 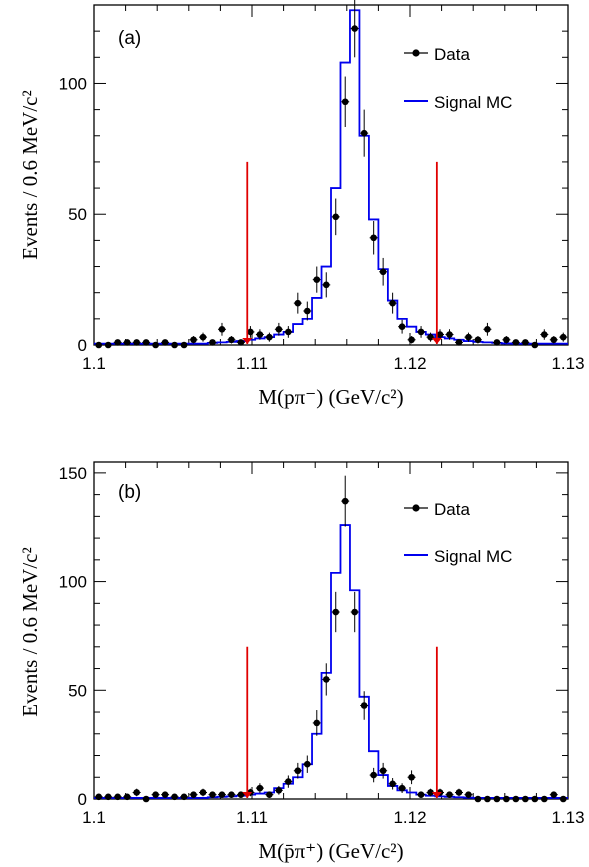 I want to click on legend-mc-label: Signal MC, so click(x=473, y=556).